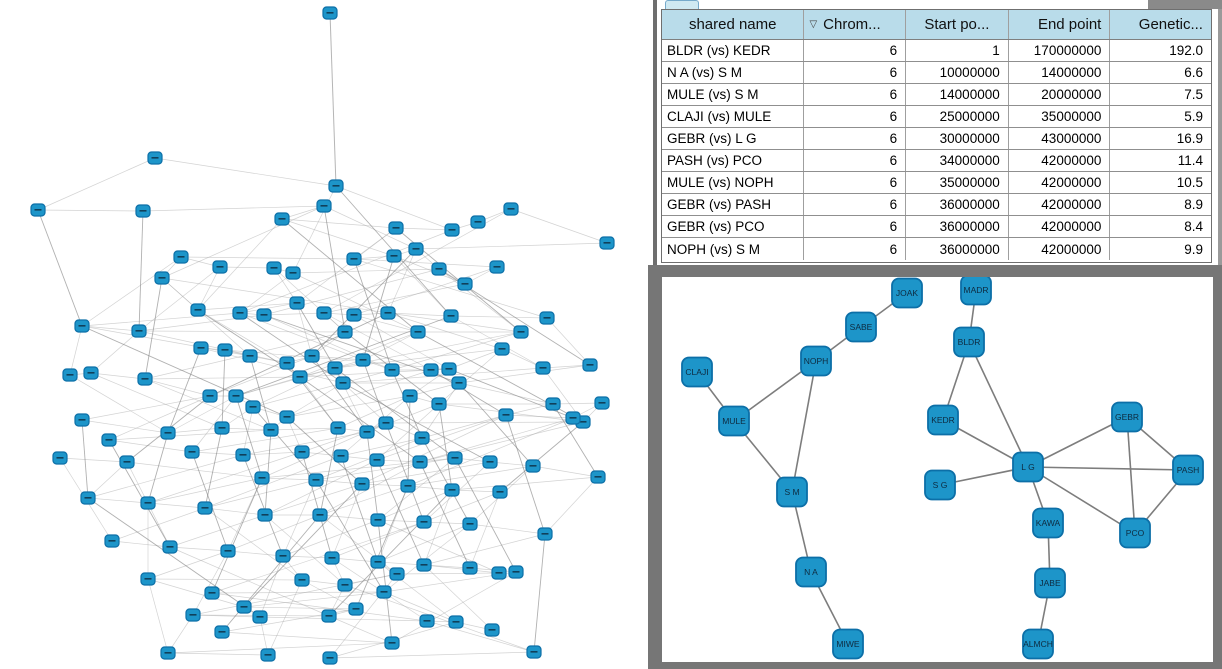 The height and width of the screenshot is (669, 1222). What do you see at coordinates (734, 421) in the screenshot?
I see `network-node-MULE: MULE` at bounding box center [734, 421].